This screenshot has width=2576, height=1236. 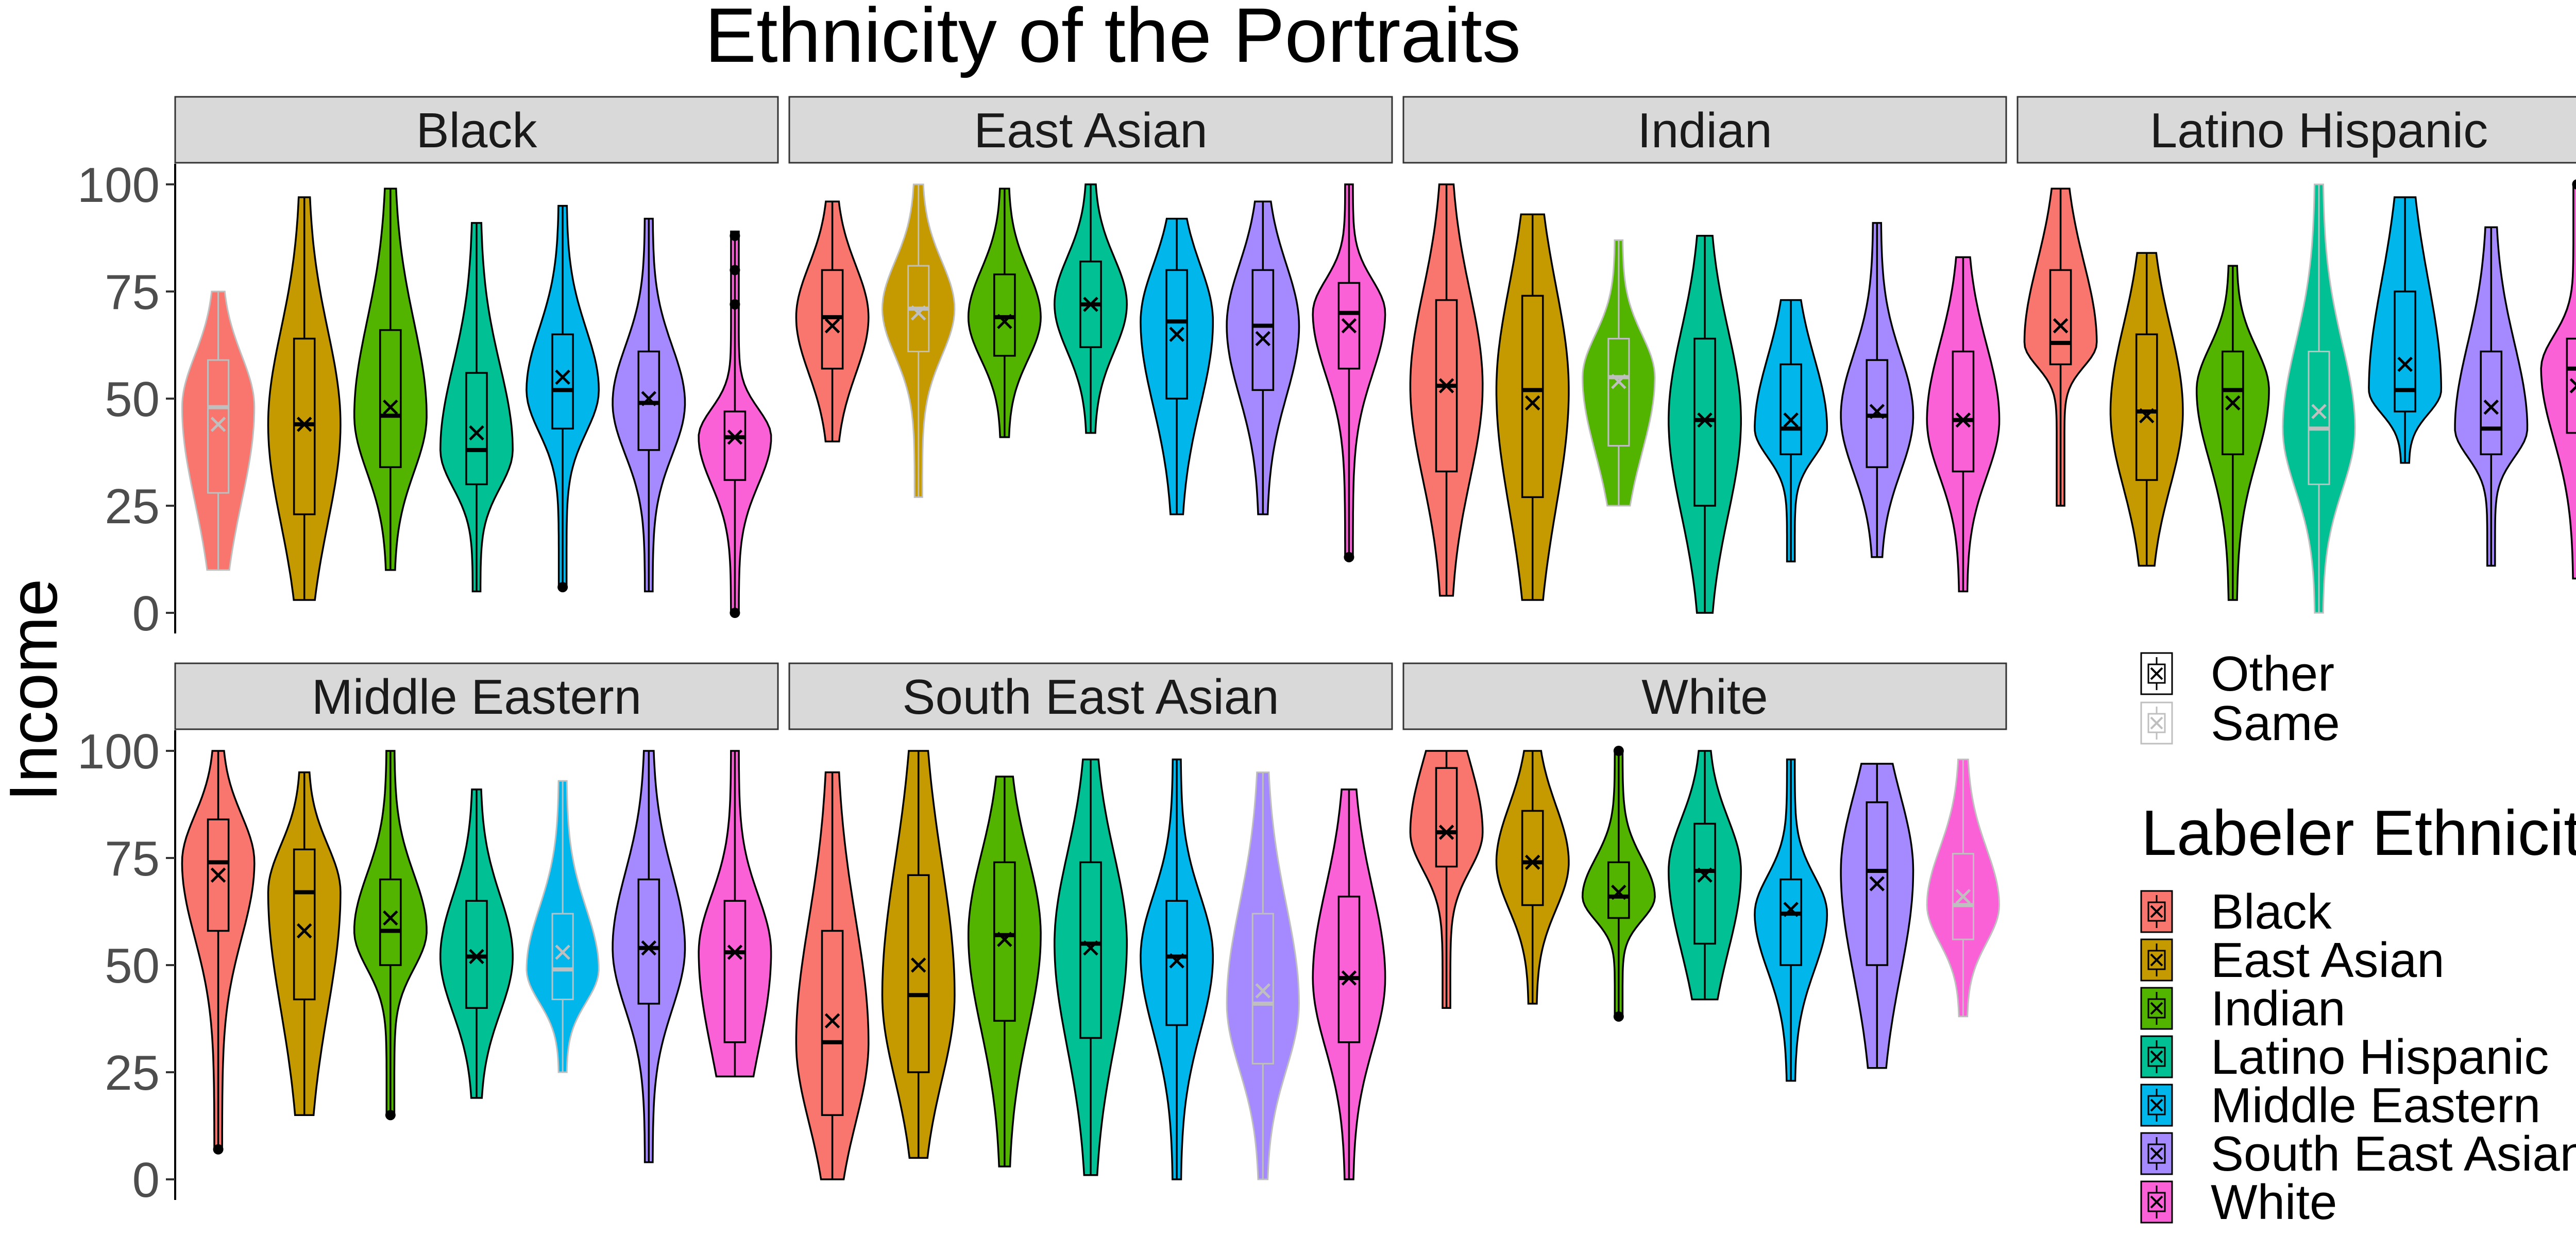 What do you see at coordinates (132, 965) in the screenshot?
I see `y-tick-label: 50` at bounding box center [132, 965].